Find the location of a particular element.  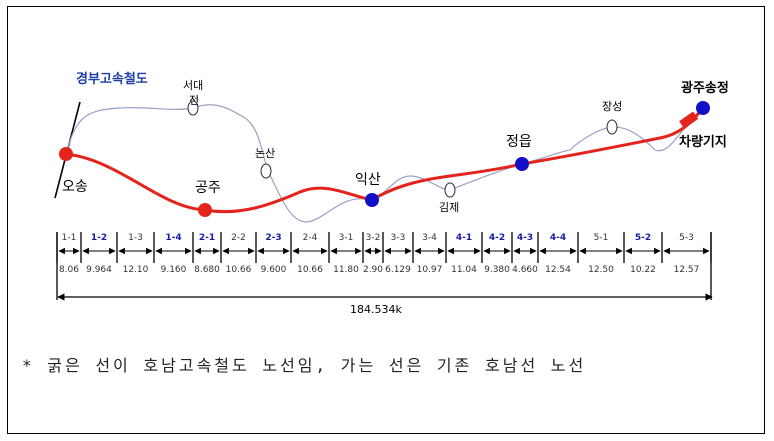

section-code: 4-3 is located at coordinates (525, 238).